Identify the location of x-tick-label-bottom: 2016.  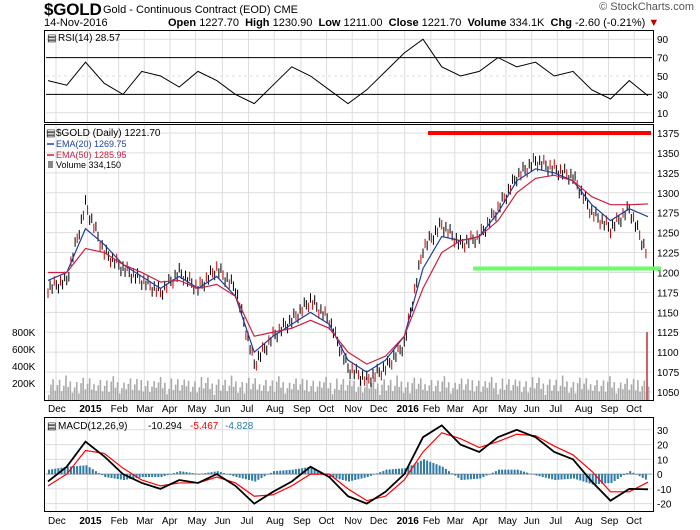
(408, 521).